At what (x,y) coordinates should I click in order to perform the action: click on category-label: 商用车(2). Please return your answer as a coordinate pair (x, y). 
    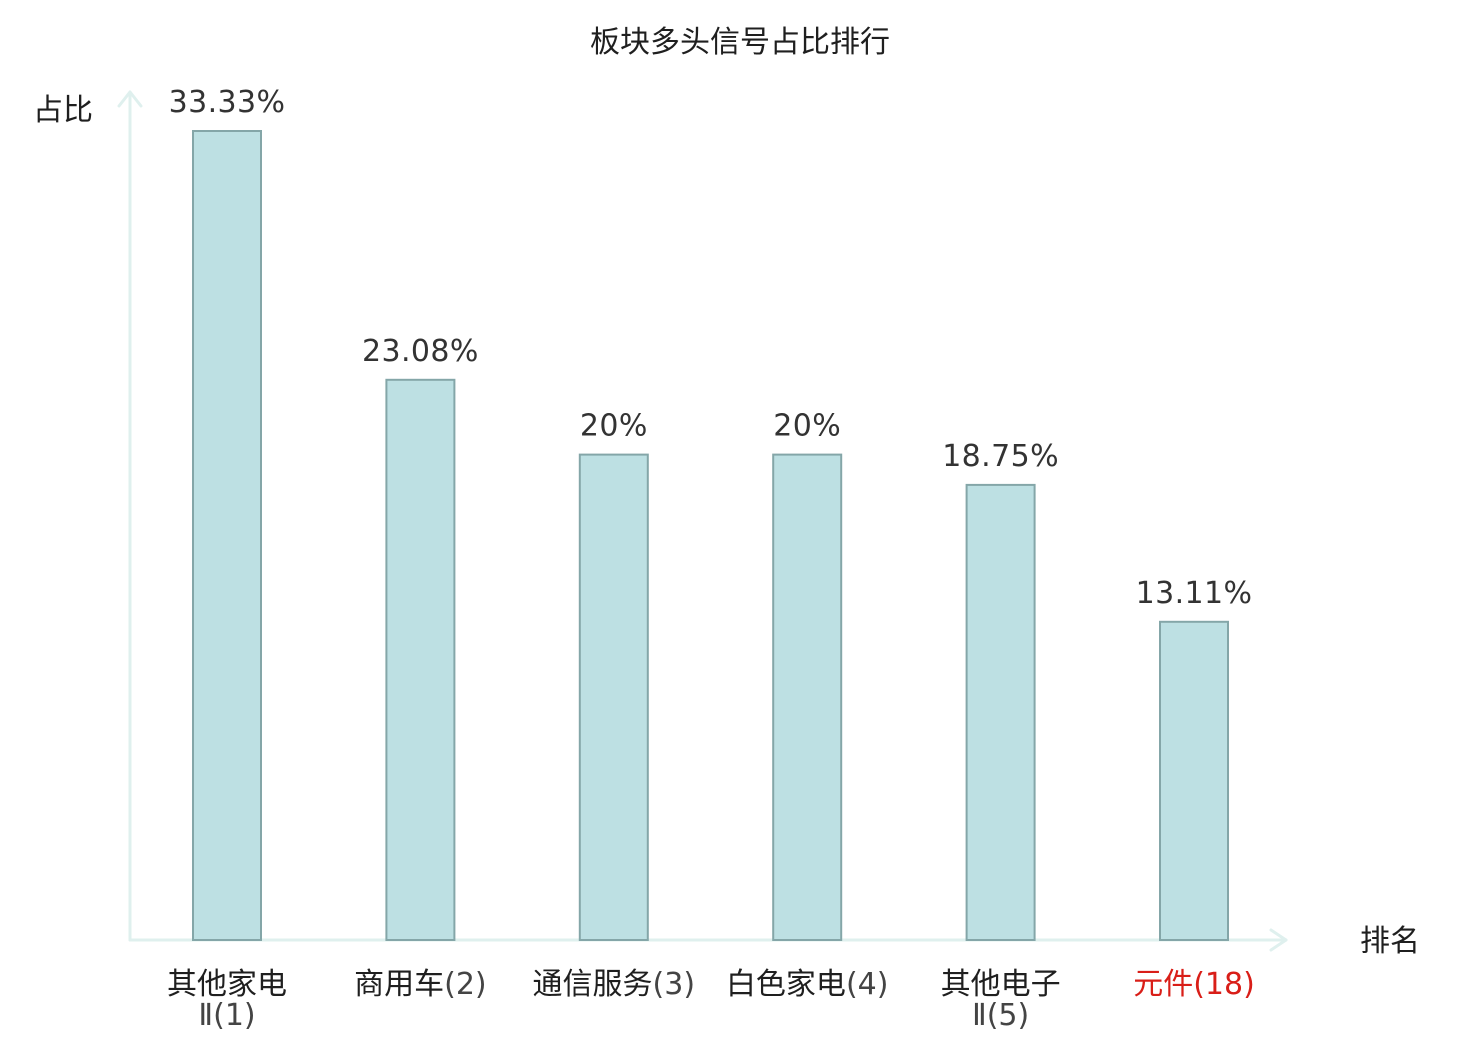
    Looking at the image, I should click on (420, 984).